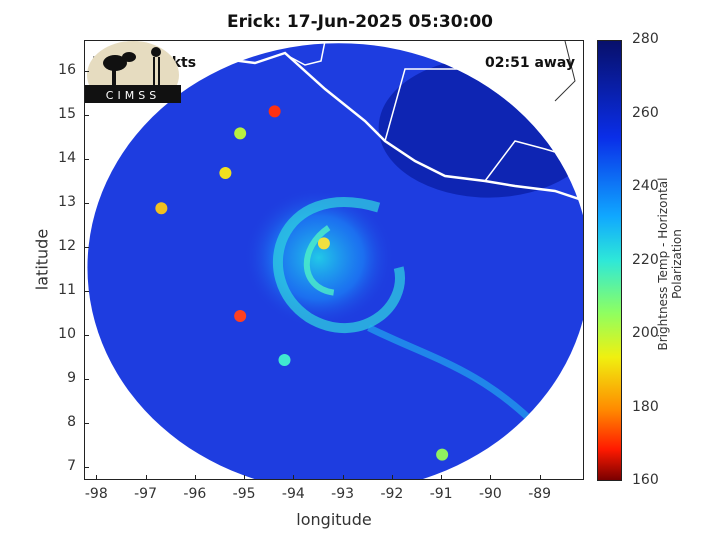 The image size is (720, 540). I want to click on spiral-band, so click(338, 265).